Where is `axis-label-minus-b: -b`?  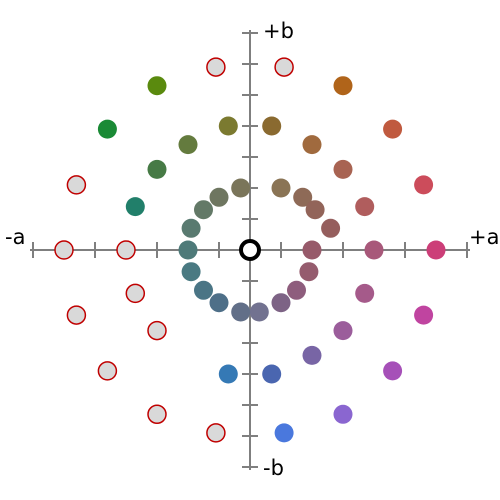
axis-label-minus-b: -b is located at coordinates (273, 468).